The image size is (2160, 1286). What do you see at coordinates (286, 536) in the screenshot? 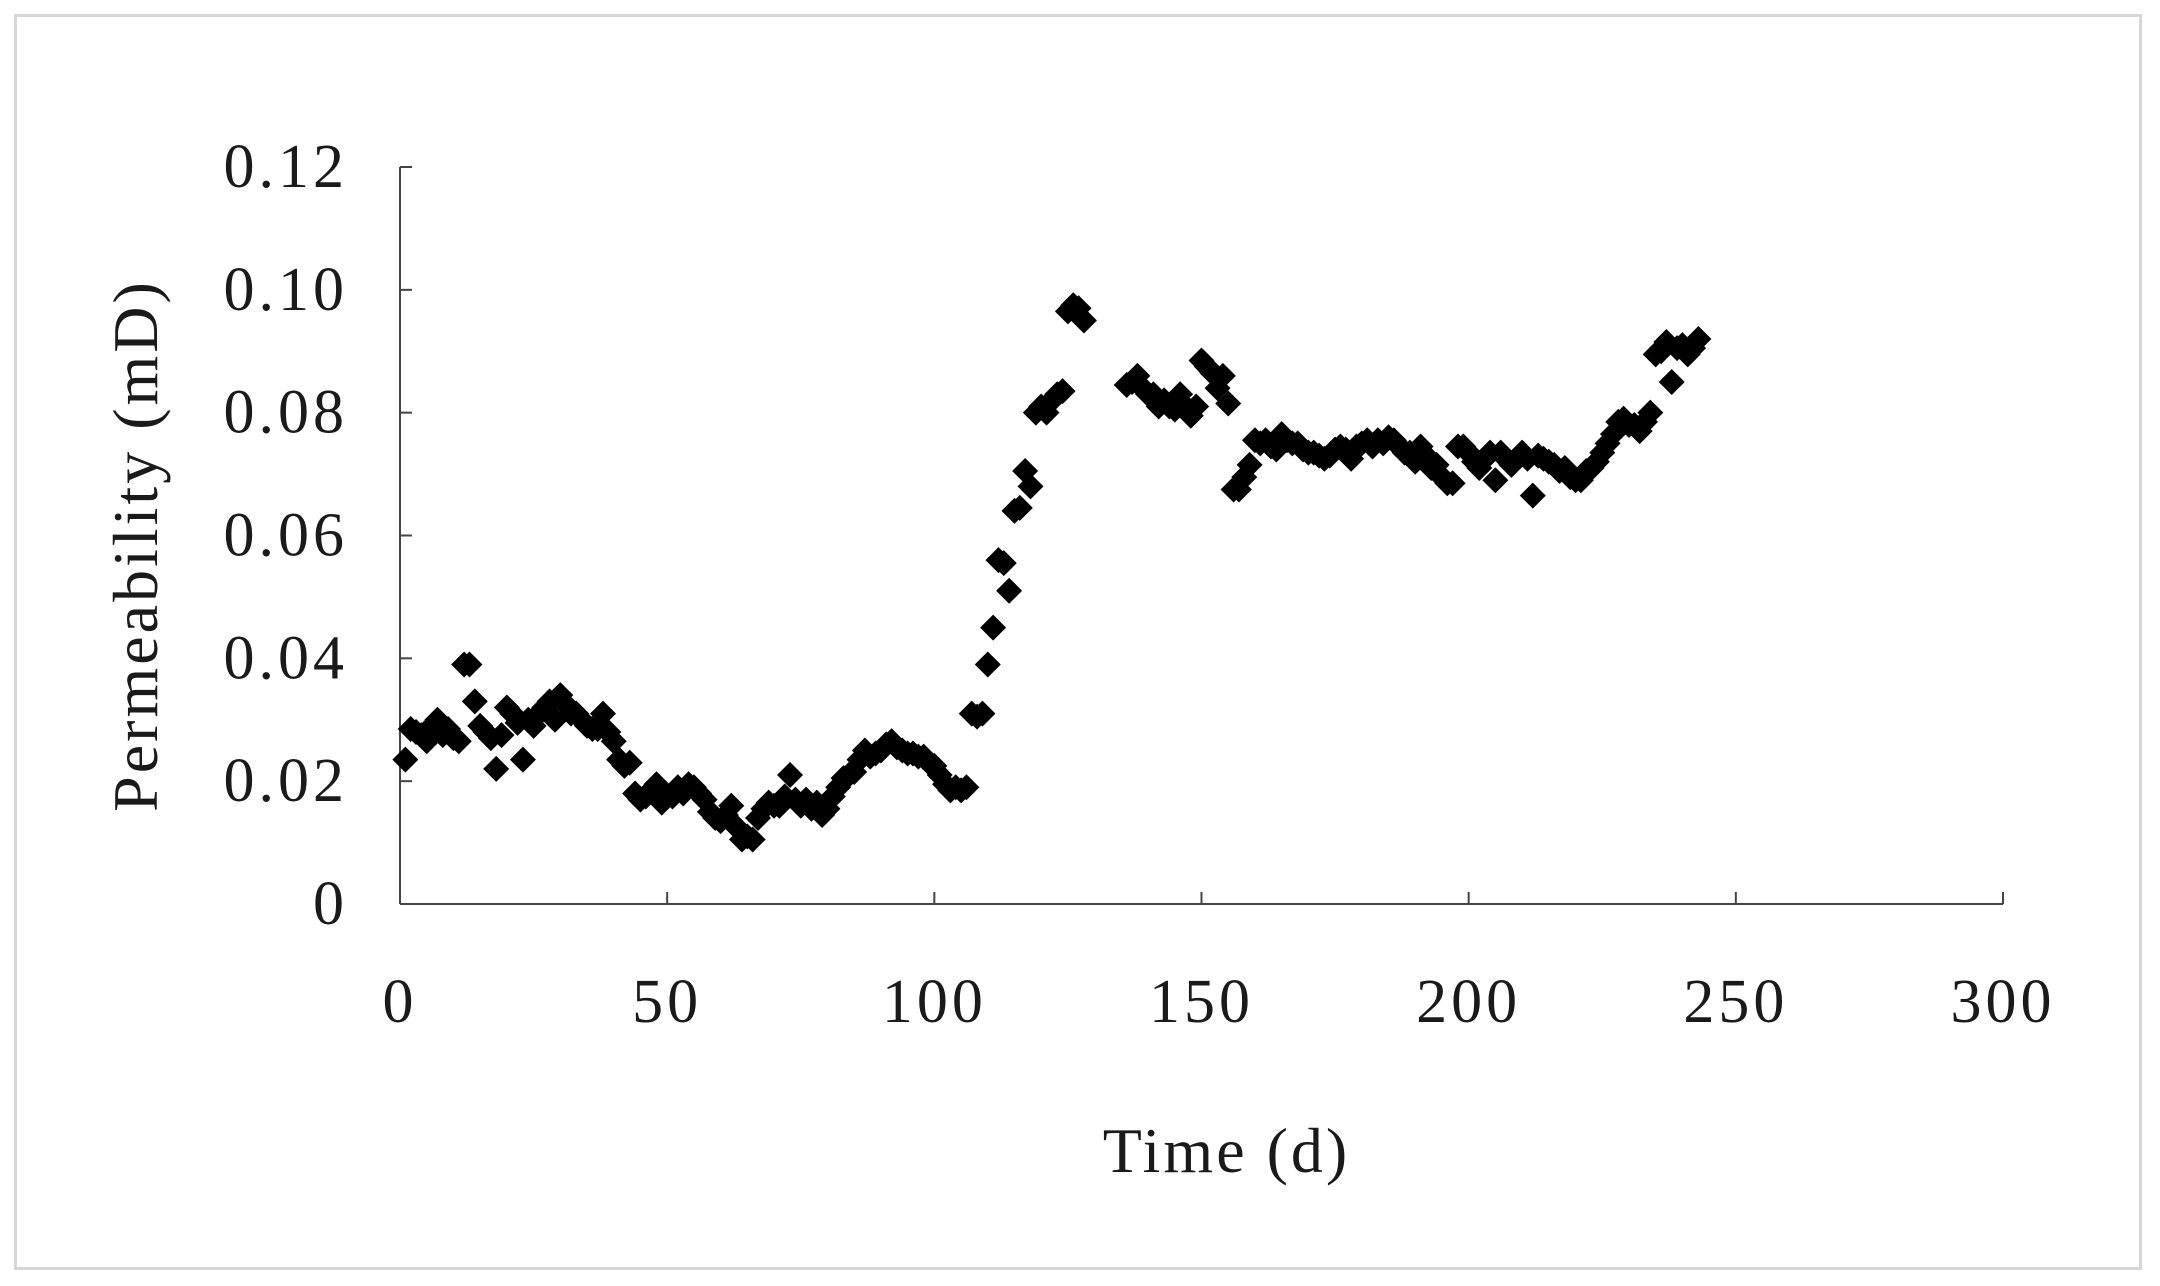
I see `y-tick-label: 0.06` at bounding box center [286, 536].